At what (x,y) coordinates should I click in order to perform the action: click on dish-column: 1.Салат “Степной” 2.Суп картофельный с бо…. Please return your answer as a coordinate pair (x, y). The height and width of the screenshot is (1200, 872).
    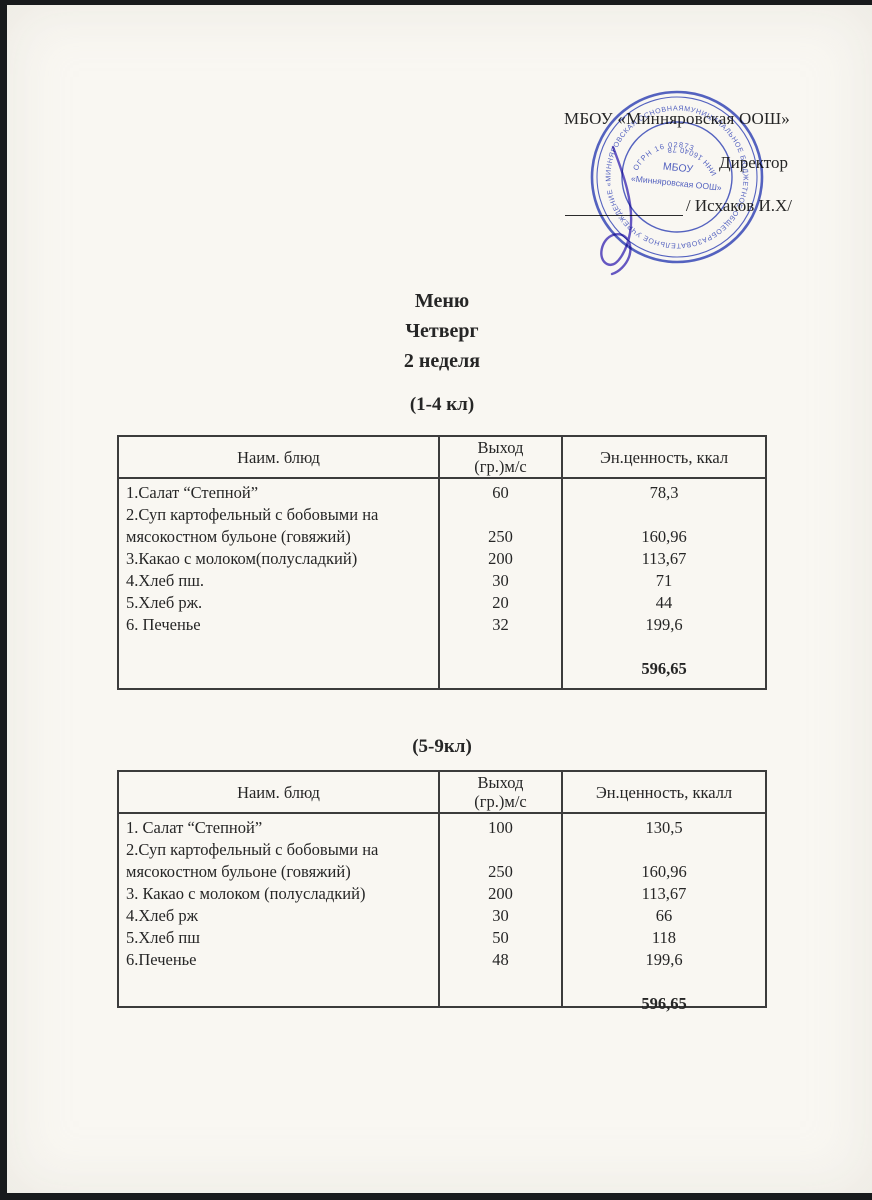
    Looking at the image, I should click on (278, 583).